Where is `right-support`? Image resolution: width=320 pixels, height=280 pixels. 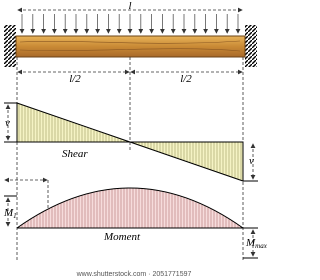
right-support is located at coordinates (251, 46).